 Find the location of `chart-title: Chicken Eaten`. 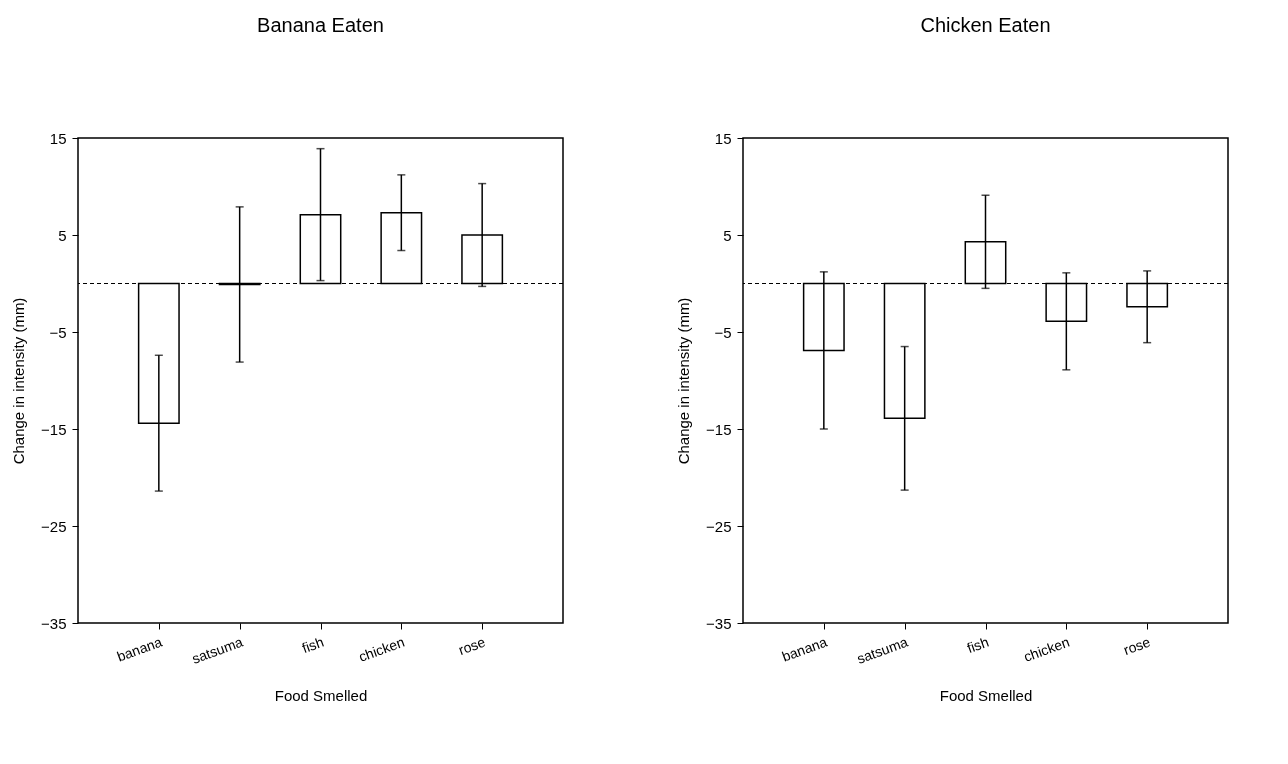

chart-title: Chicken Eaten is located at coordinates (985, 25).